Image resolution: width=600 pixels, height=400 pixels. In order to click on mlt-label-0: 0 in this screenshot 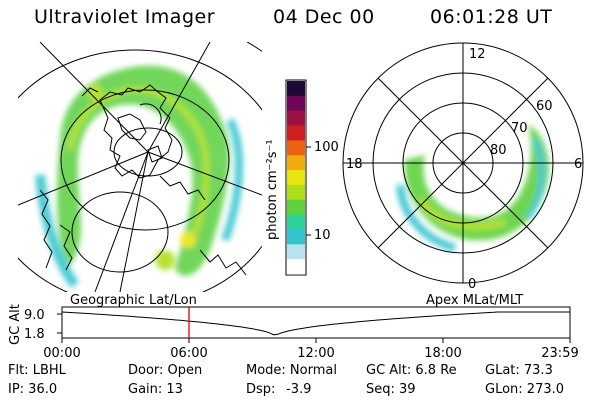, I will do `click(472, 284)`.